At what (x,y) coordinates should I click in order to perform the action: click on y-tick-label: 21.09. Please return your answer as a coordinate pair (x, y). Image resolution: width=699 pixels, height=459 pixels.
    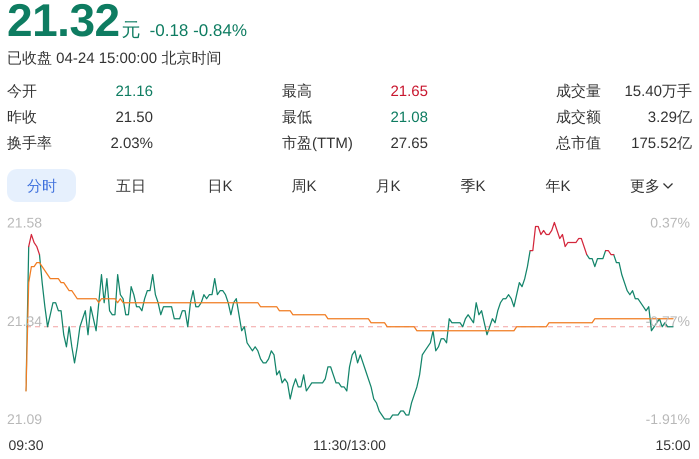
    Looking at the image, I should click on (24, 419).